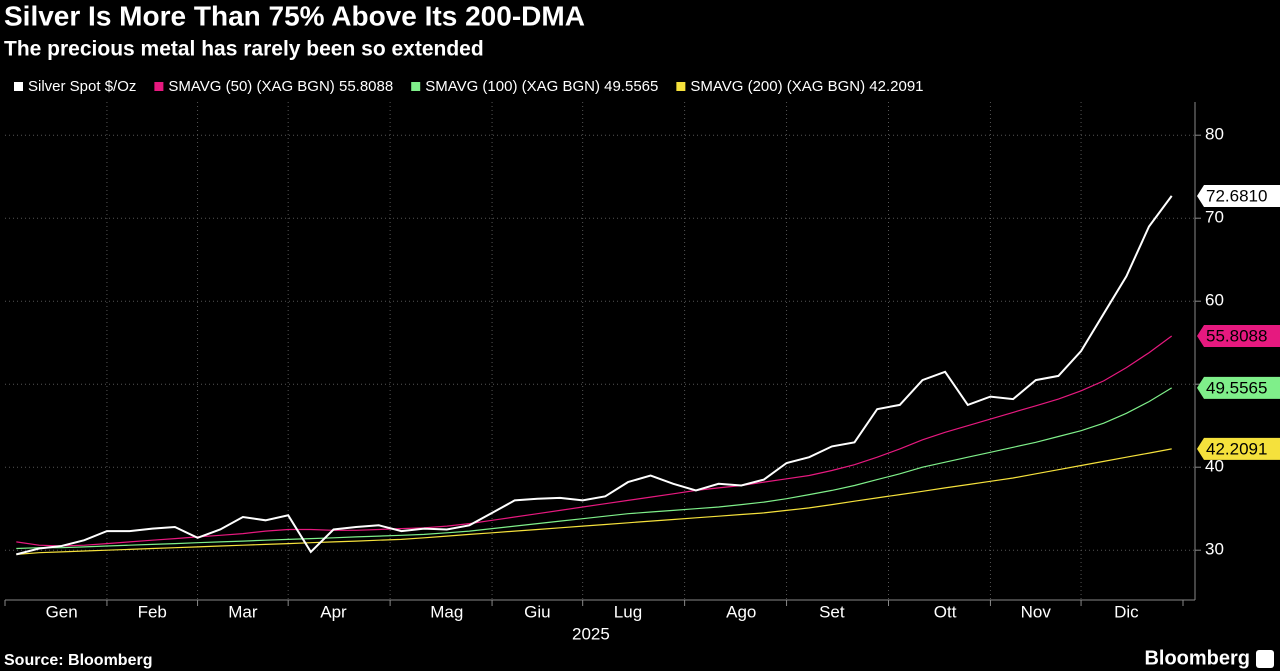  I want to click on x-tick-label: Lug, so click(628, 611).